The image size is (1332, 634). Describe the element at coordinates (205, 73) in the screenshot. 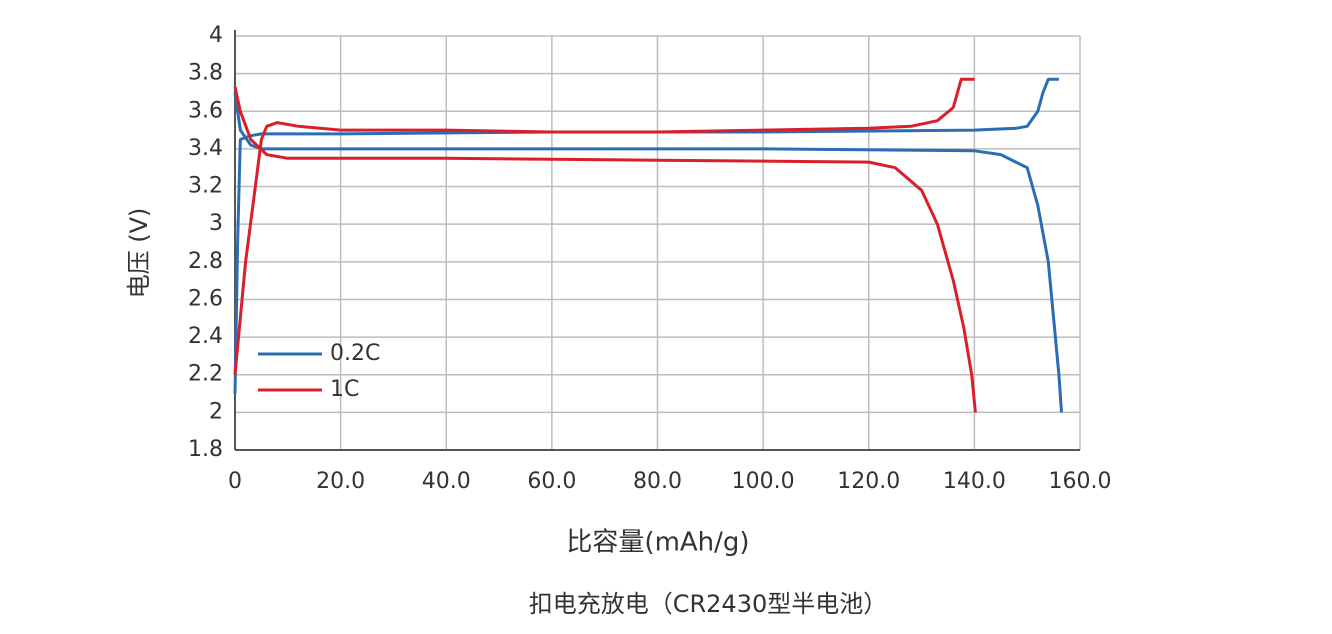

I see `y-tick-label: 3.8` at that location.